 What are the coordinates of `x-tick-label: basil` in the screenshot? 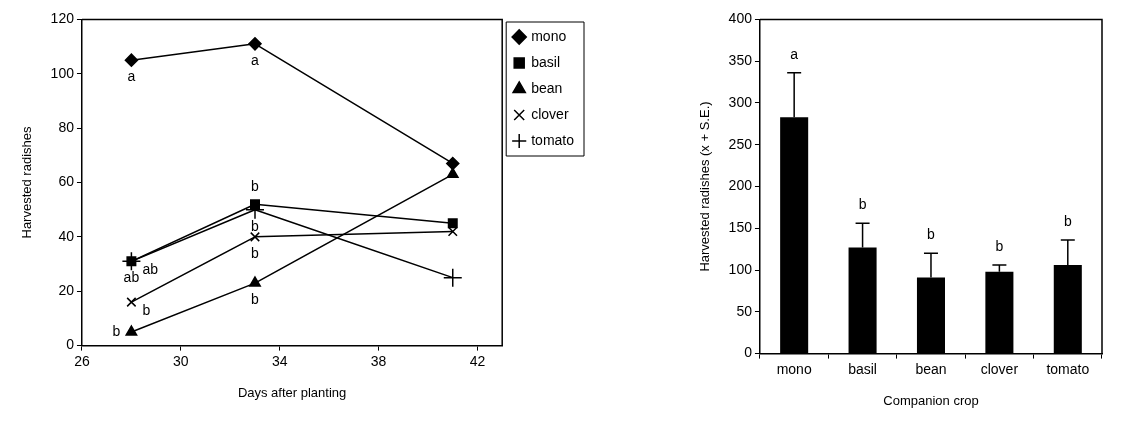 It's located at (862, 368).